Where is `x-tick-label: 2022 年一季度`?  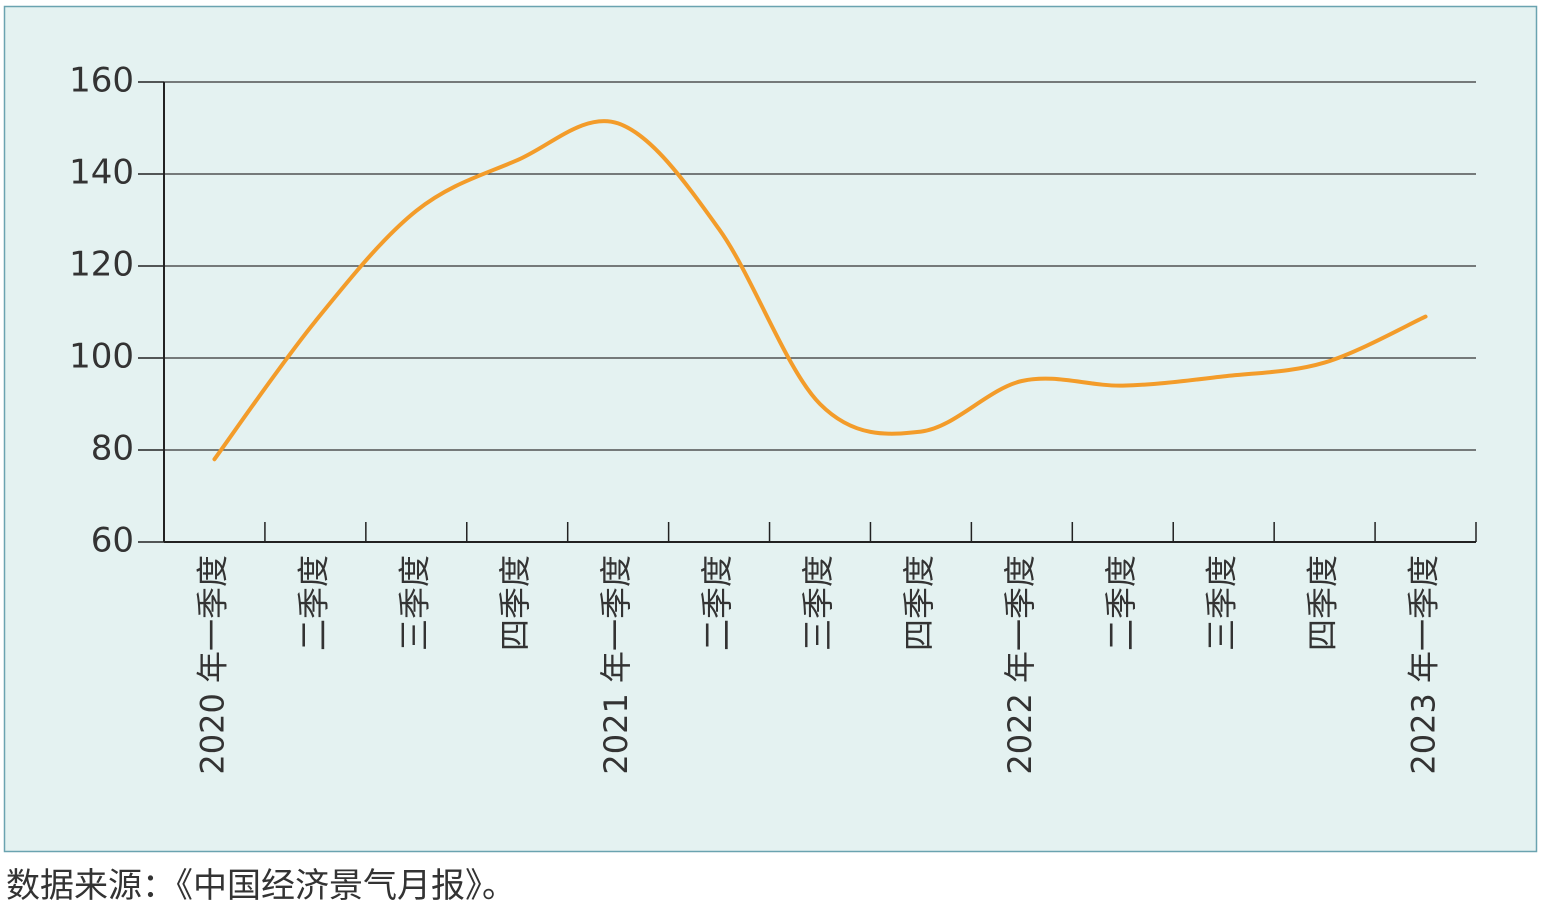 x-tick-label: 2022 年一季度 is located at coordinates (1020, 665).